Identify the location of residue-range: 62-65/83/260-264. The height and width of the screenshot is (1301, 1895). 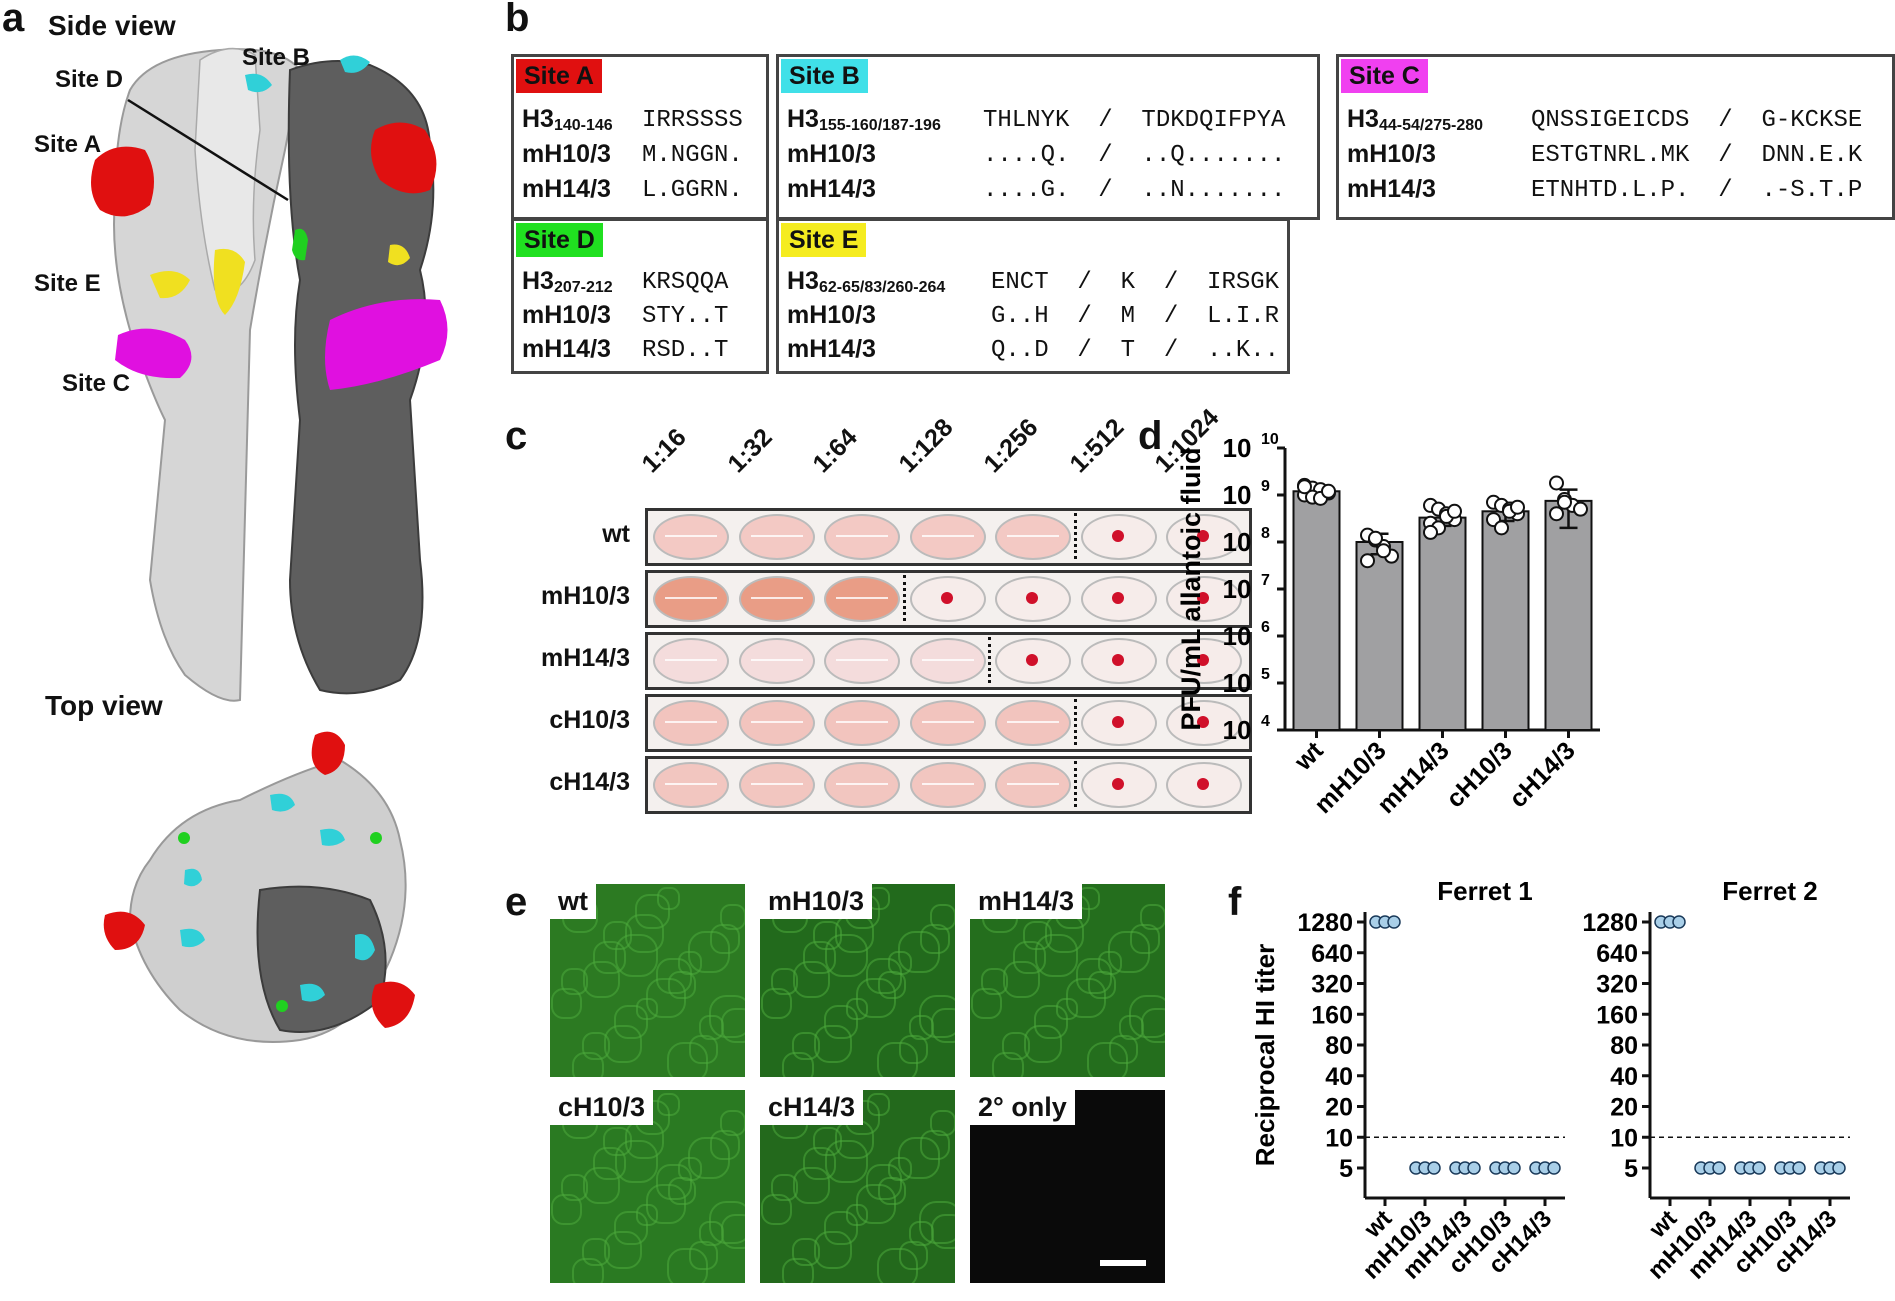
(882, 287).